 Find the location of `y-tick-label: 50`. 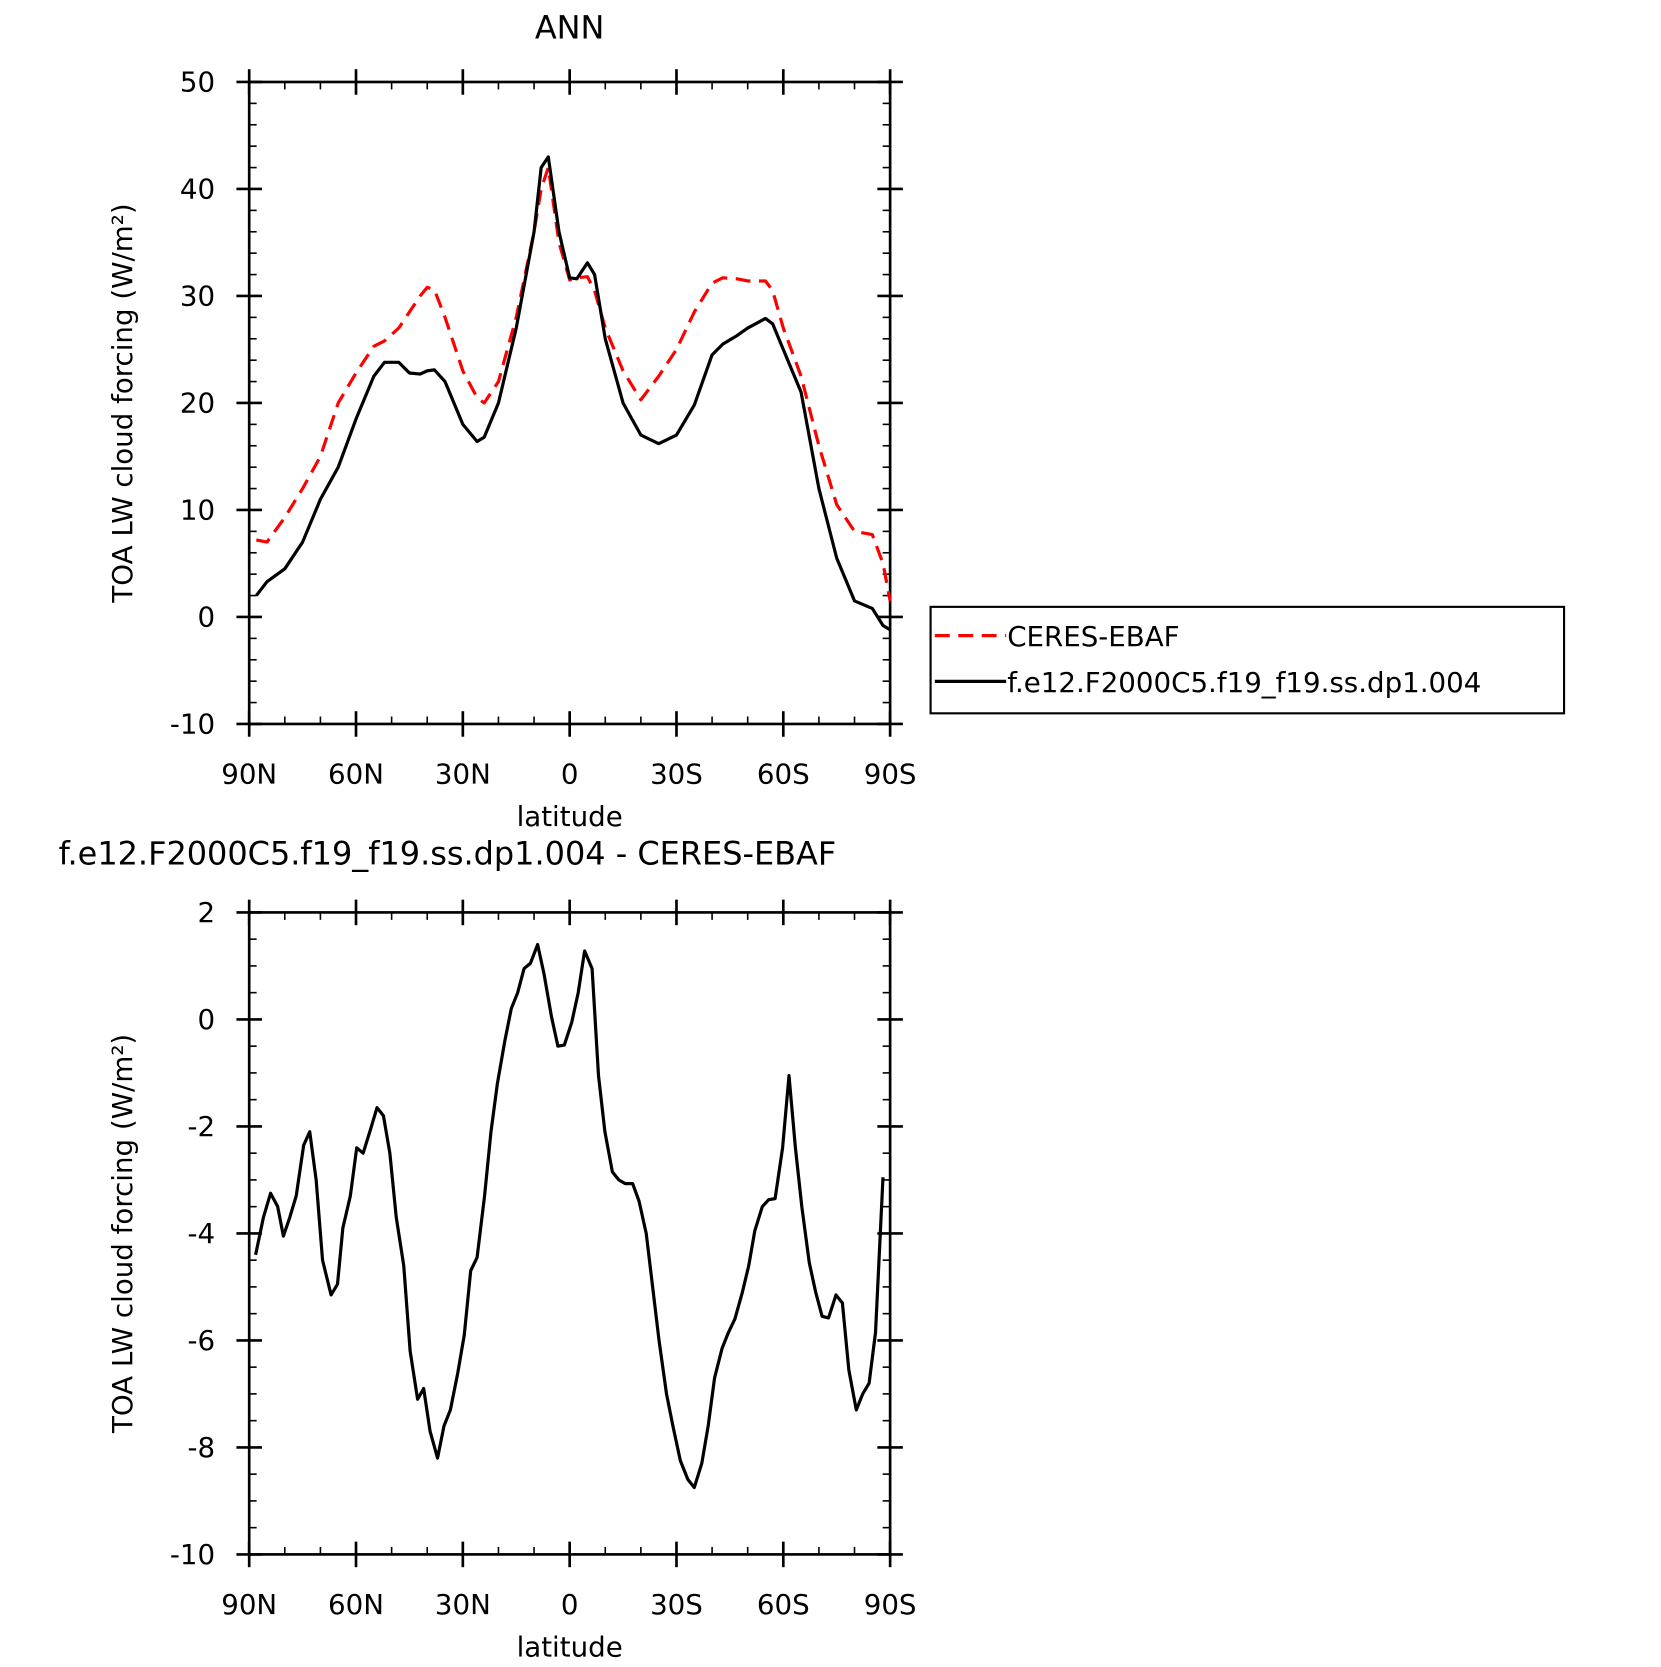

y-tick-label: 50 is located at coordinates (197, 82).